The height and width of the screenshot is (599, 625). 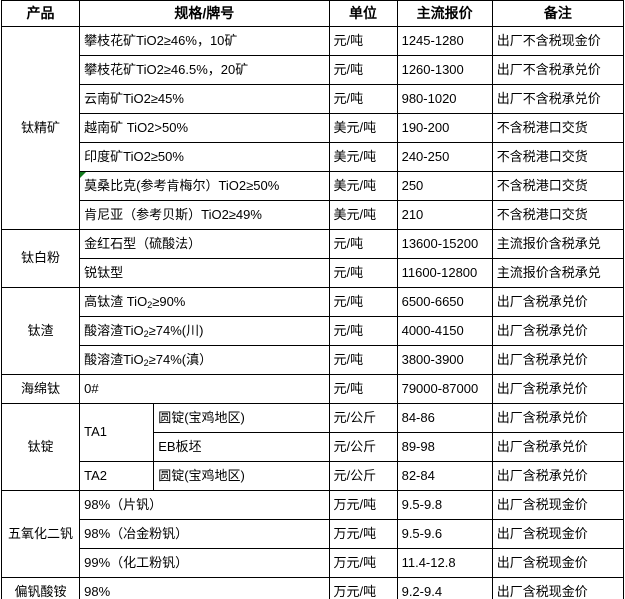 What do you see at coordinates (204, 13) in the screenshot?
I see `header-spec: 规格/牌号` at bounding box center [204, 13].